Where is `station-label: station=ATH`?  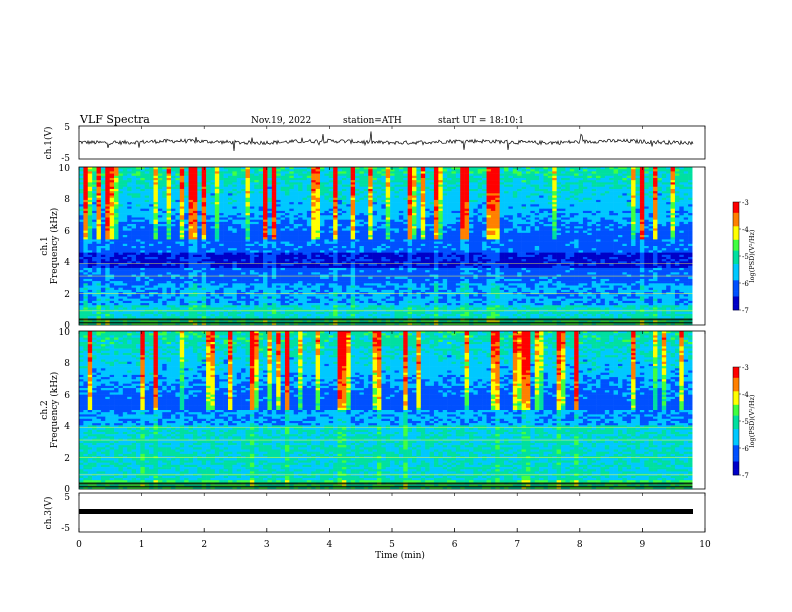 station-label: station=ATH is located at coordinates (372, 121).